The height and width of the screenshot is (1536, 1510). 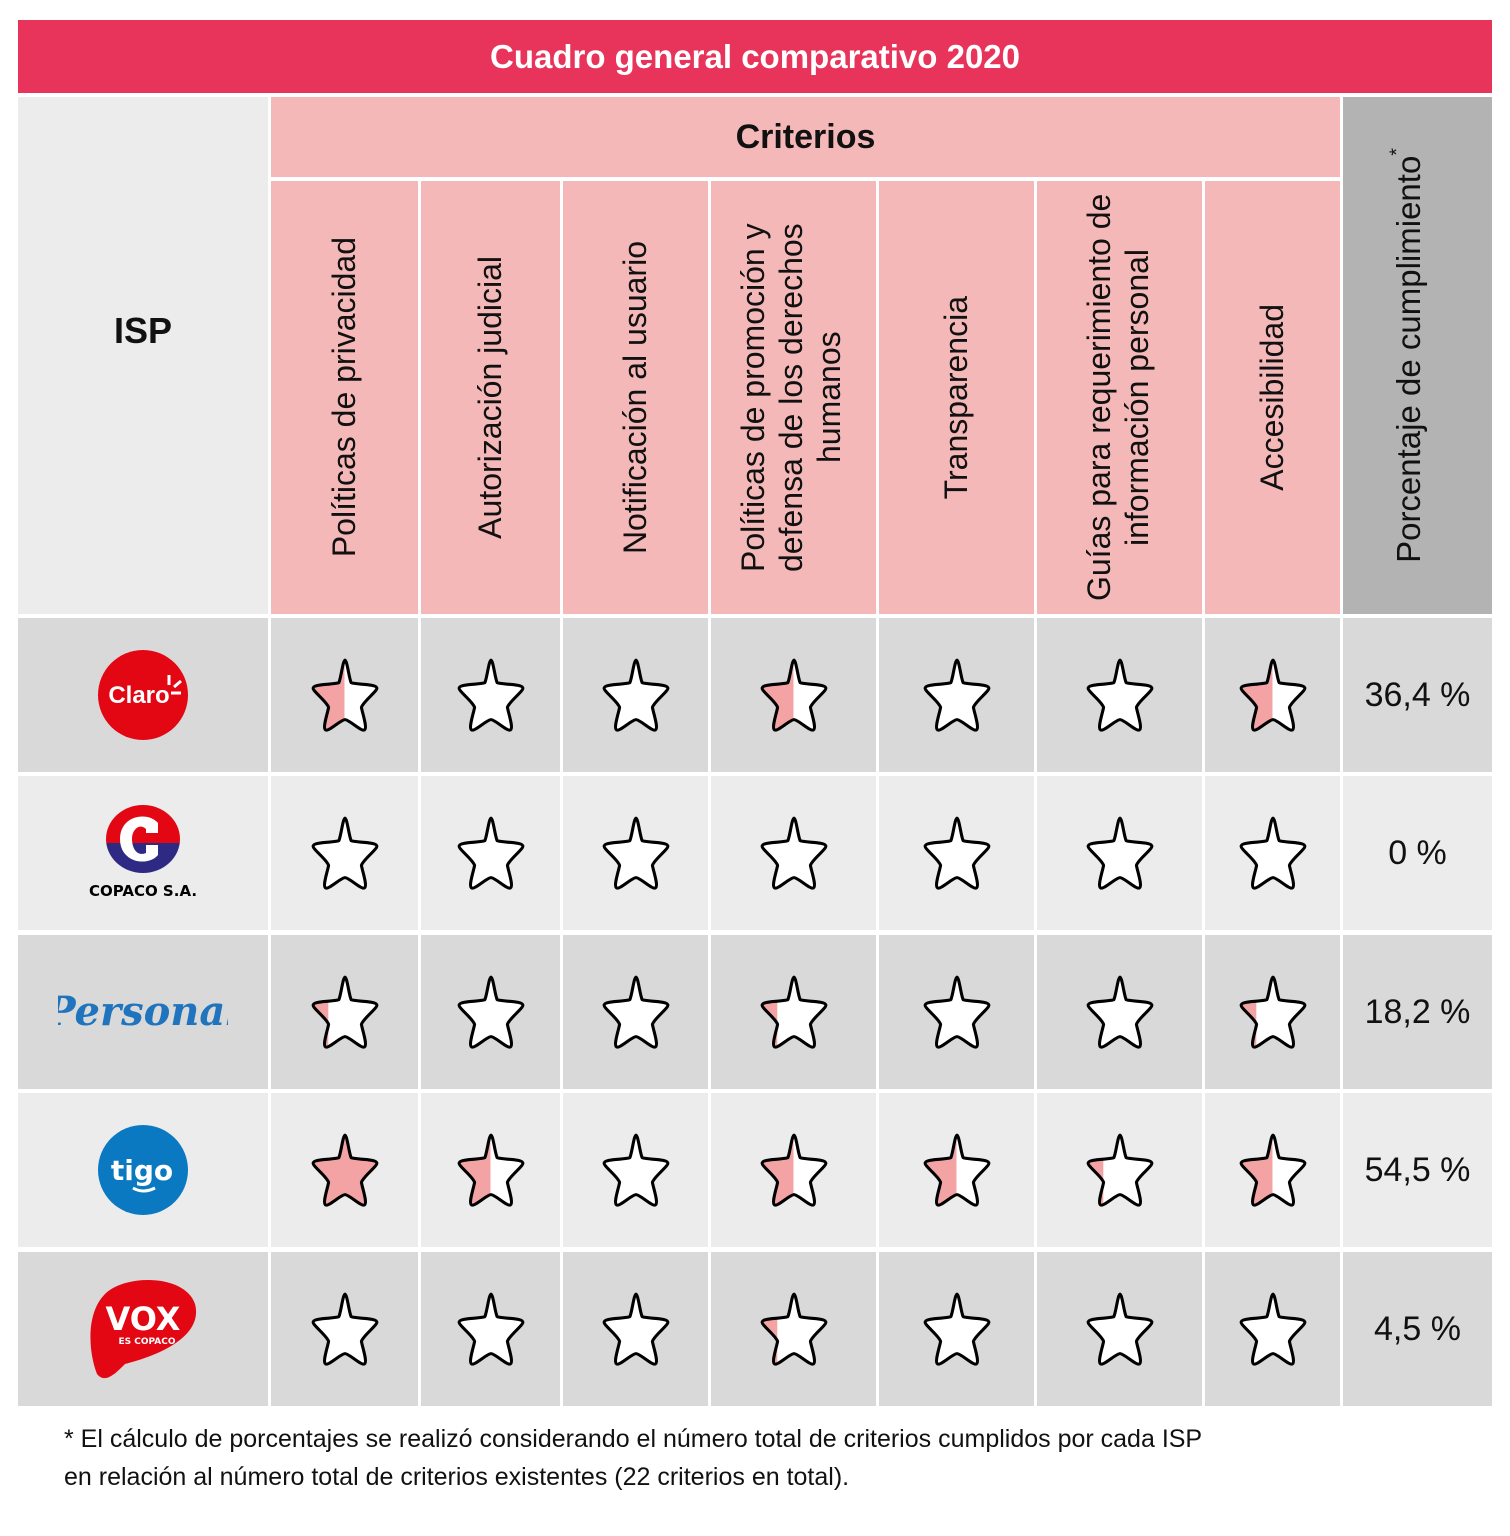 I want to click on svg-text: Claro, so click(x=138, y=695).